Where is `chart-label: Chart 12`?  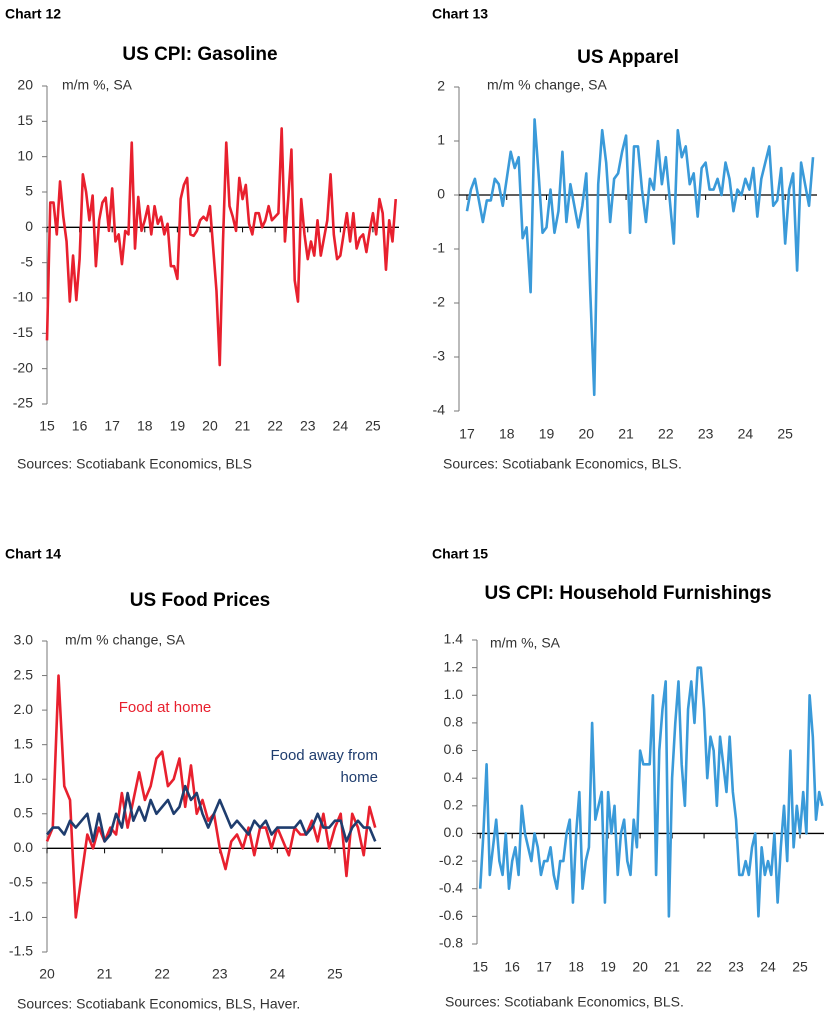
chart-label: Chart 12 is located at coordinates (33, 14).